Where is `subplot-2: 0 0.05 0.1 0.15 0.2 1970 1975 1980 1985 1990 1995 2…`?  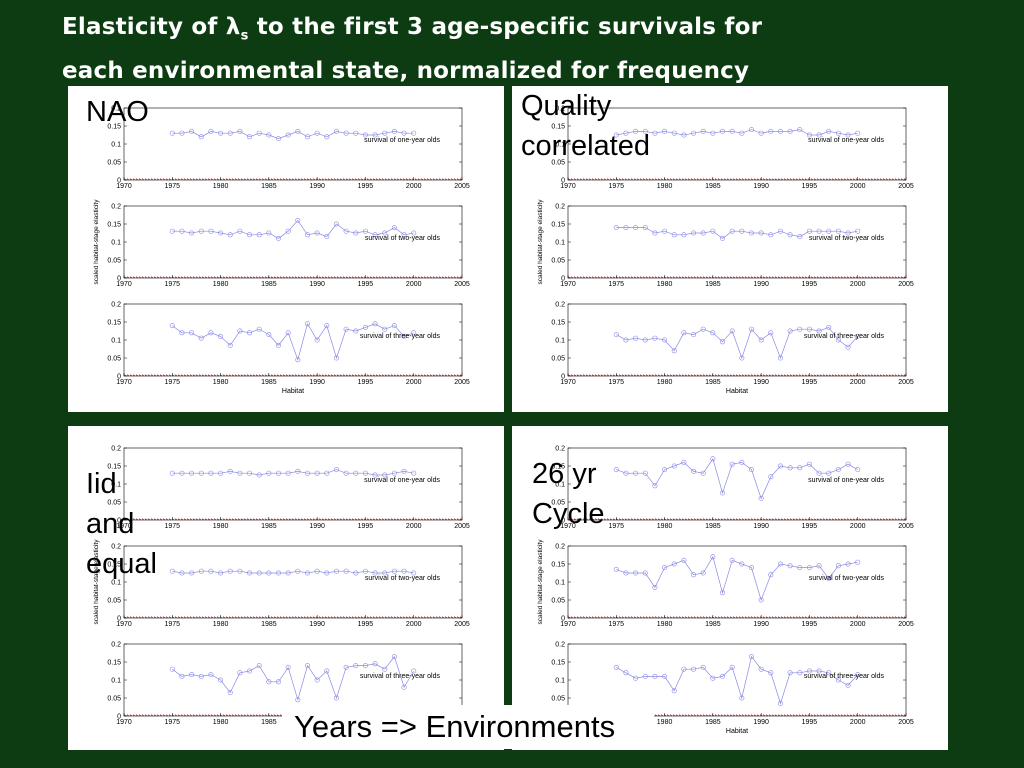
subplot-2: 0 0.05 0.1 0.15 0.2 1970 1975 1980 1985 1990 1995 2… is located at coordinates (288, 586).